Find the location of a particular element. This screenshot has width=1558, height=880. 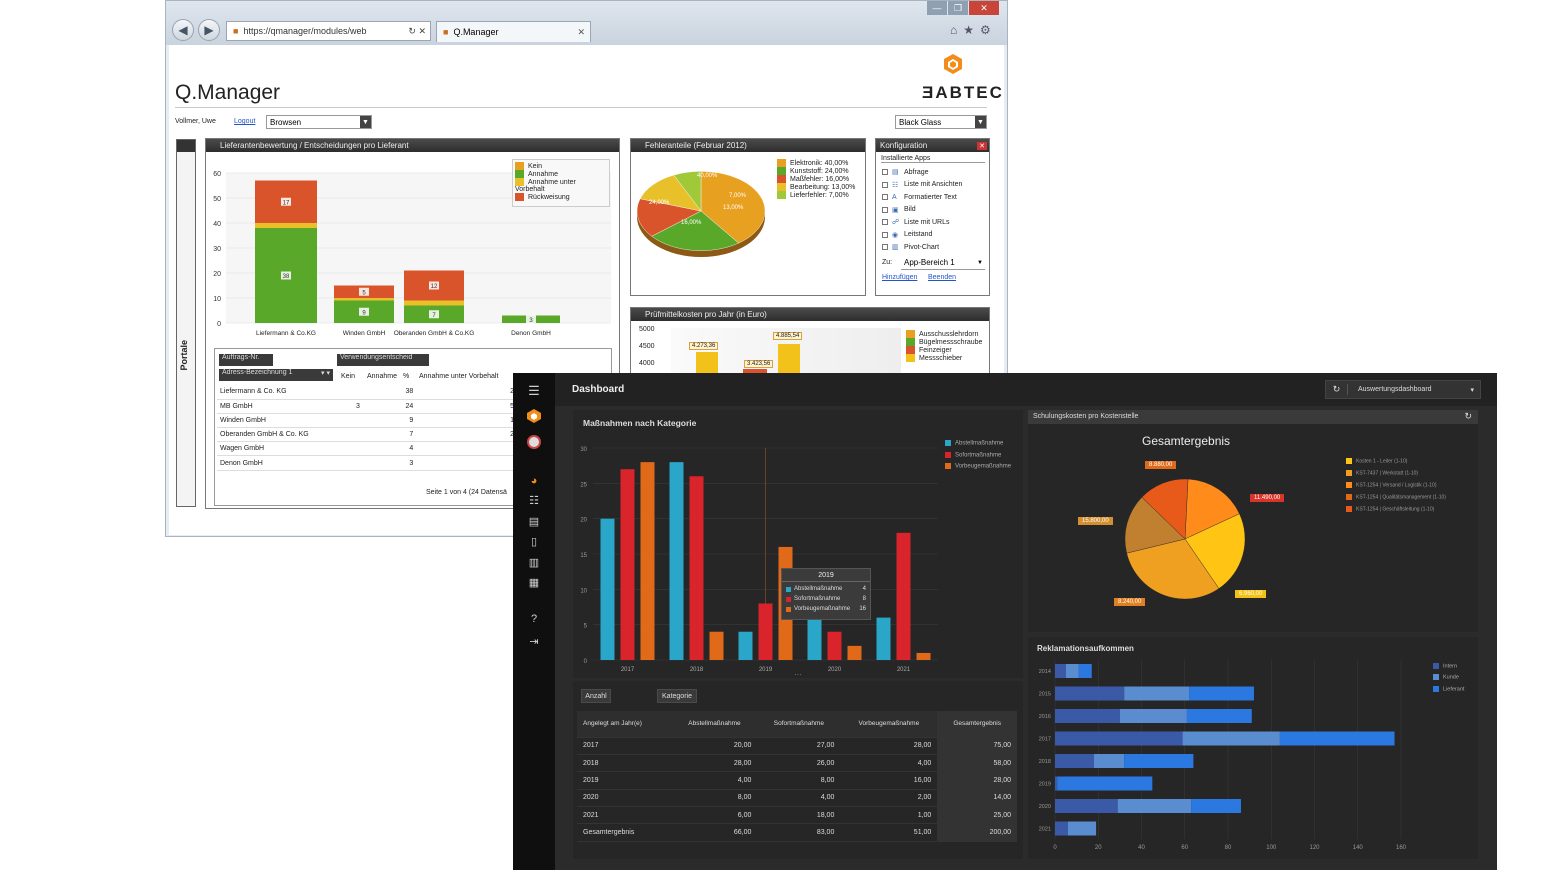

table-row: Winden GmbH 91 is located at coordinates (367, 421).